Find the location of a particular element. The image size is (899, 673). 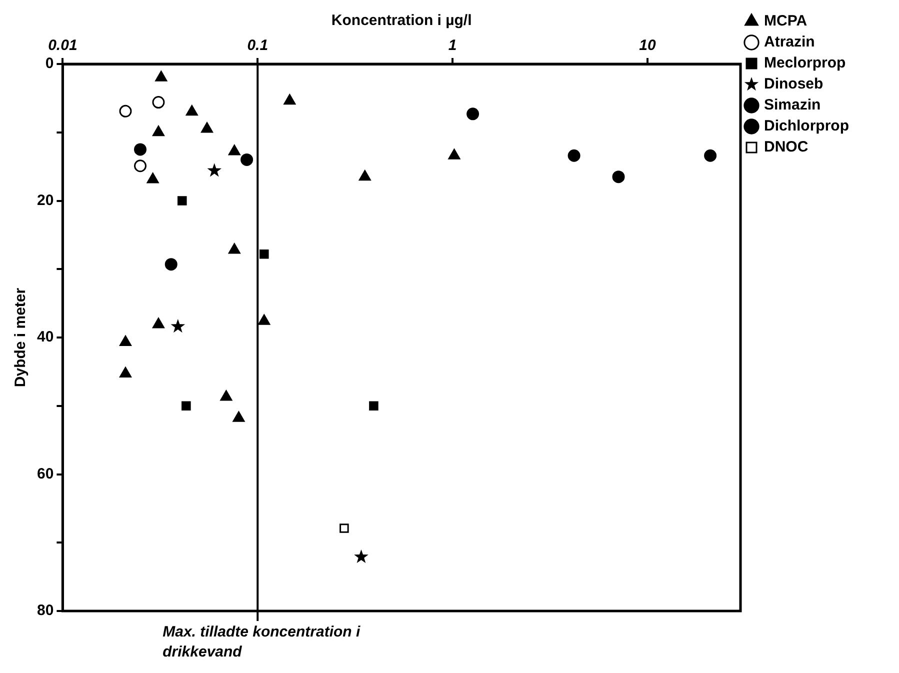

y-axis-title: Dybde i meter is located at coordinates (21, 338).